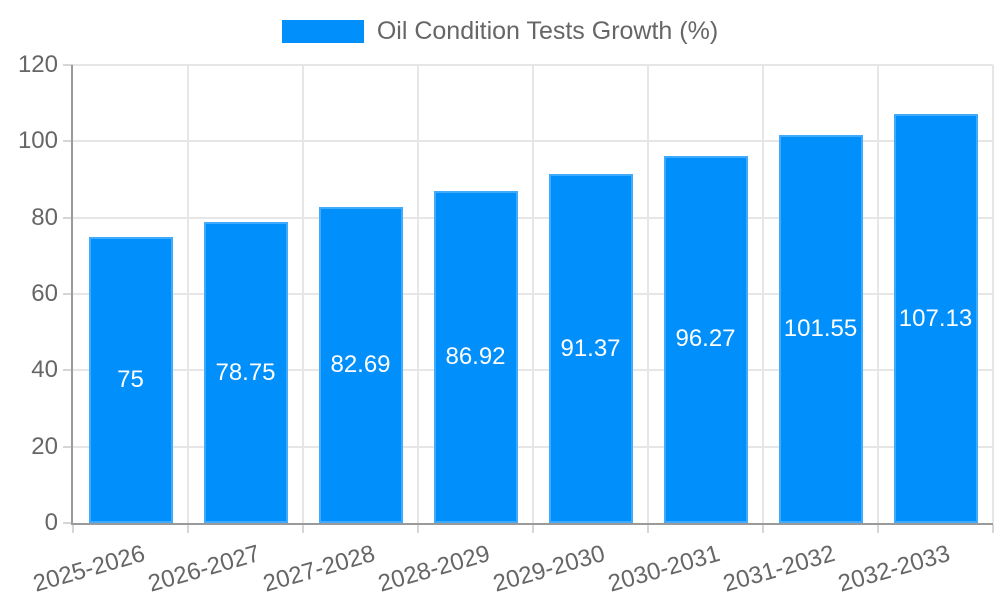  What do you see at coordinates (44, 446) in the screenshot?
I see `y-axis-tick-label: 20` at bounding box center [44, 446].